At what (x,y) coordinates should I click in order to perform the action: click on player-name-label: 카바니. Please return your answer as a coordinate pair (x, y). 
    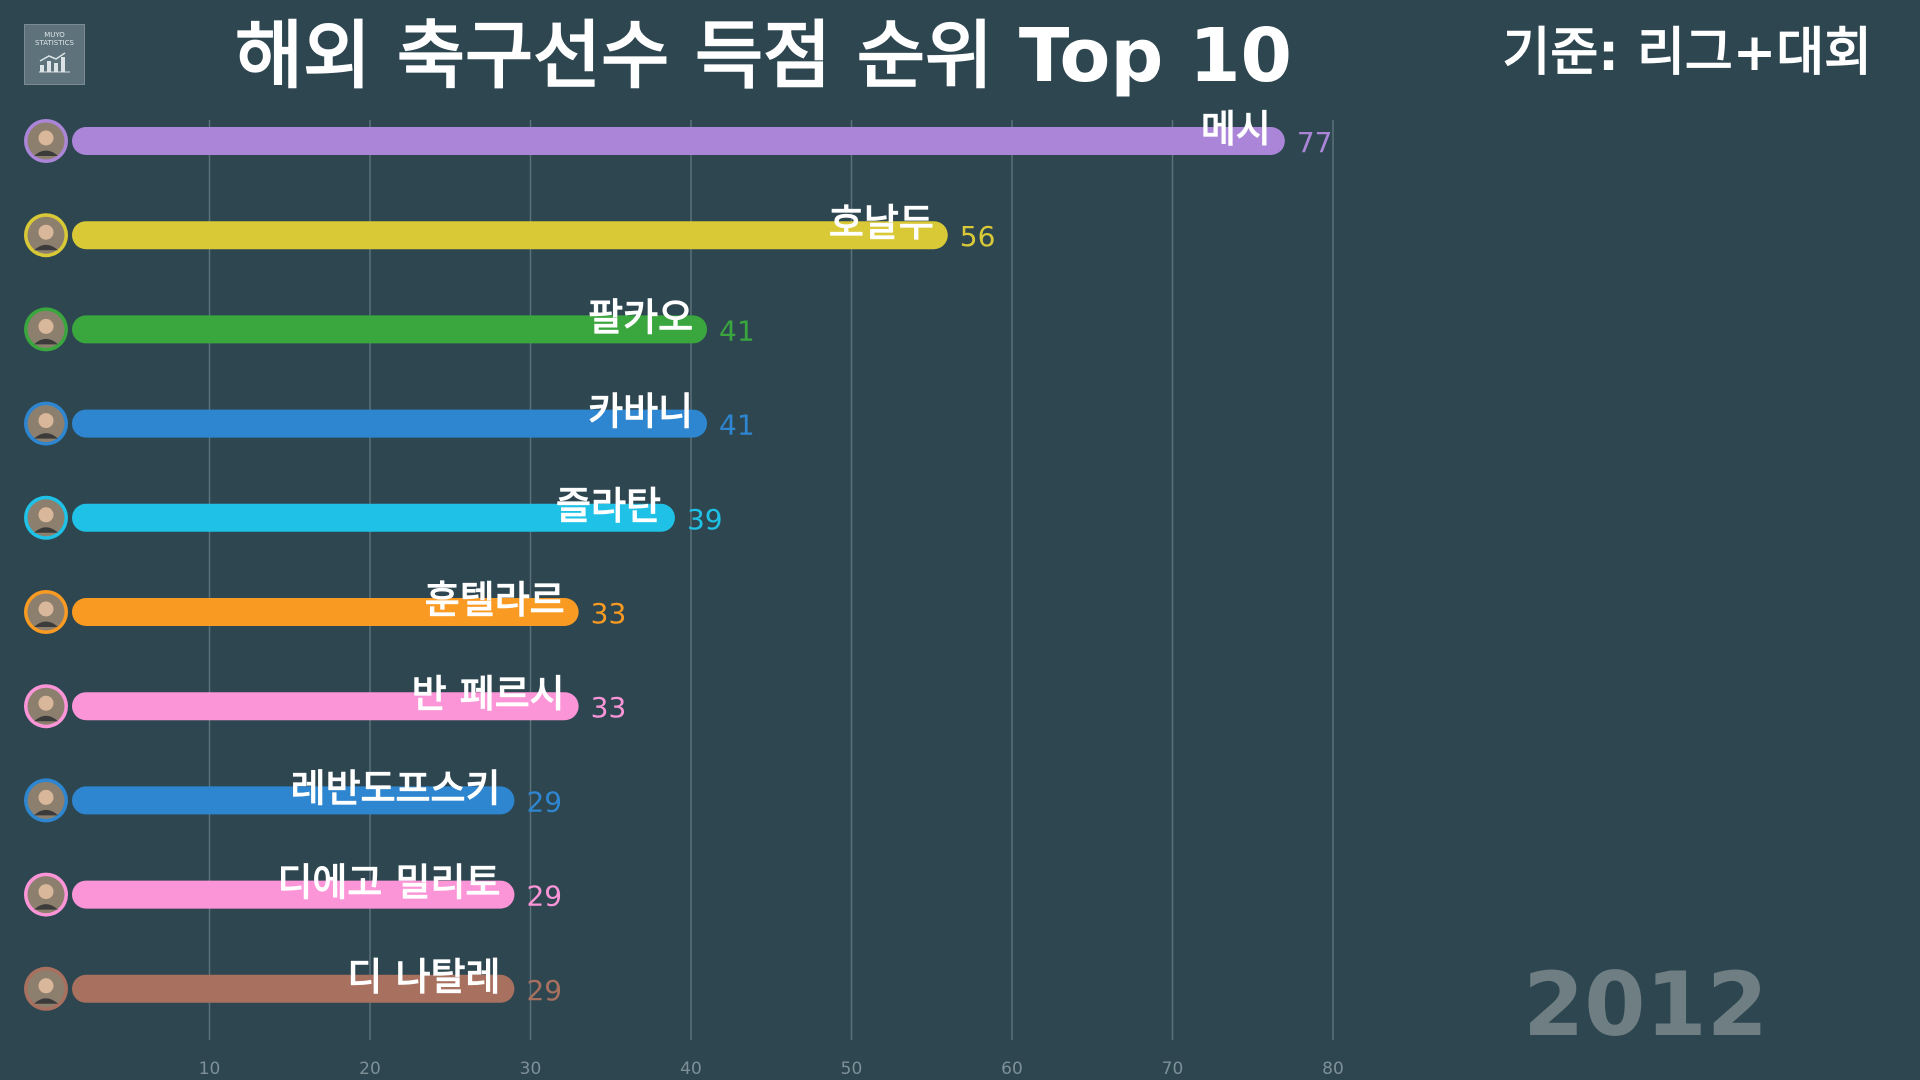
    Looking at the image, I should click on (640, 412).